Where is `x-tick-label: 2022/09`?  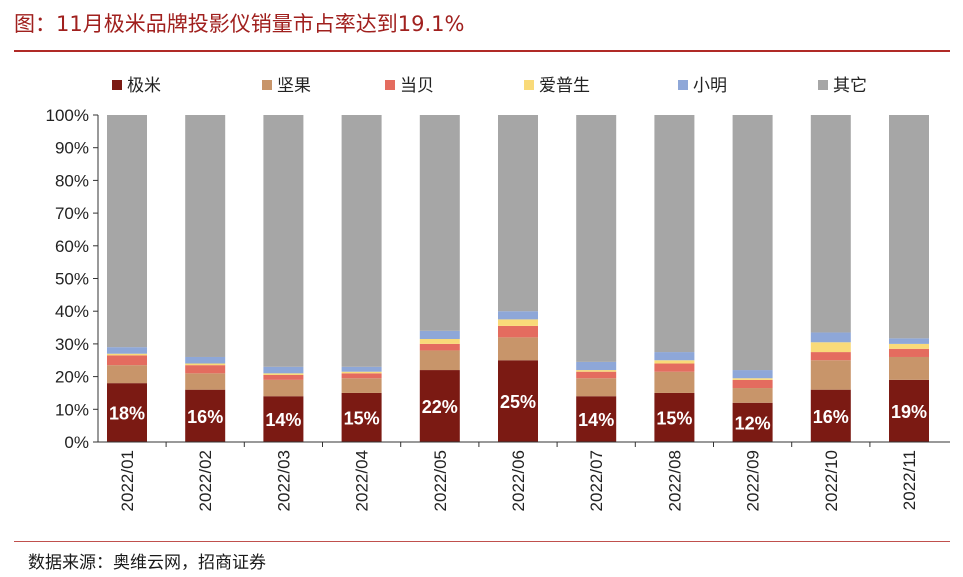
x-tick-label: 2022/09 is located at coordinates (753, 480).